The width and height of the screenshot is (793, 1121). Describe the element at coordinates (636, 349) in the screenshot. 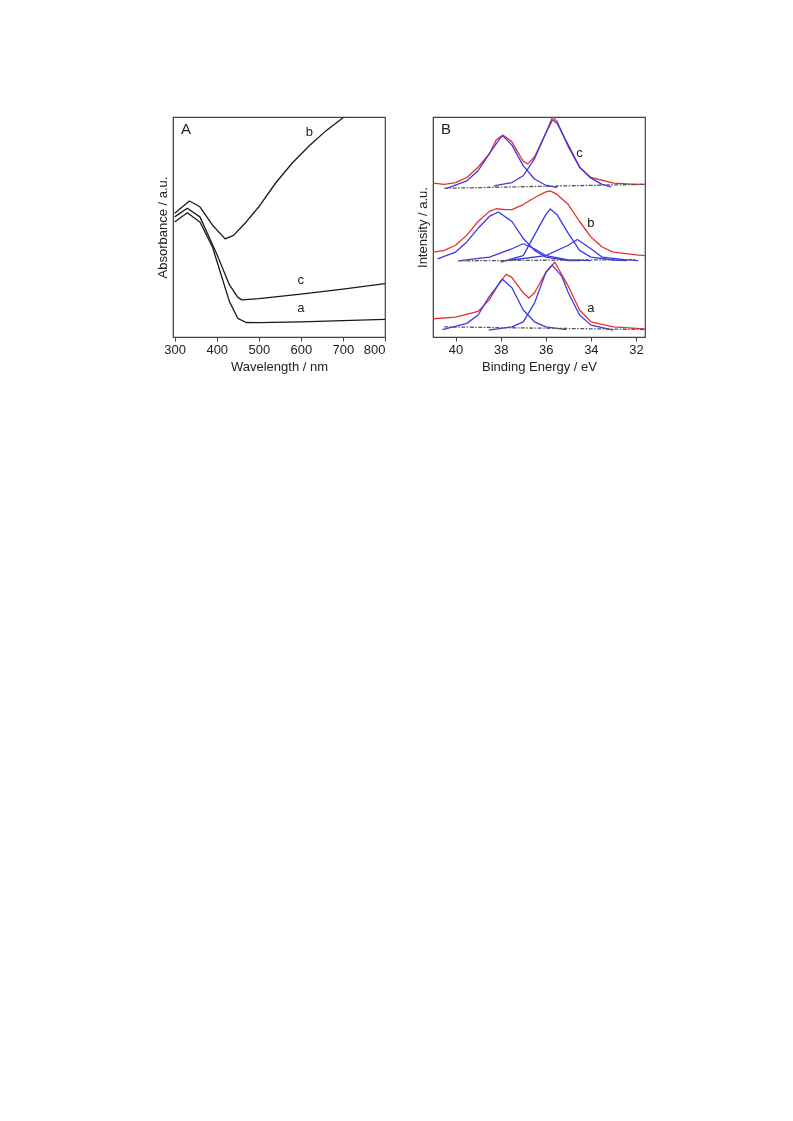

I see `x-tick-label: 32` at that location.